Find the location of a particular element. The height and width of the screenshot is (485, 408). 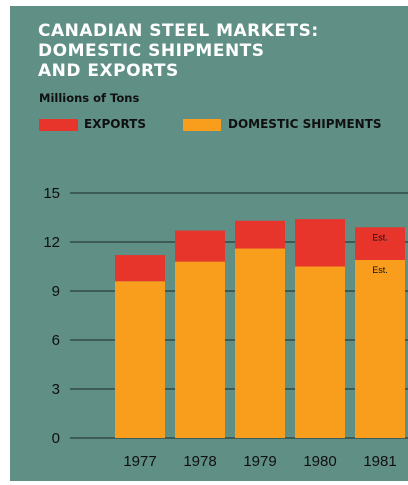

legend-label-exports: EXPORTS is located at coordinates (115, 124).